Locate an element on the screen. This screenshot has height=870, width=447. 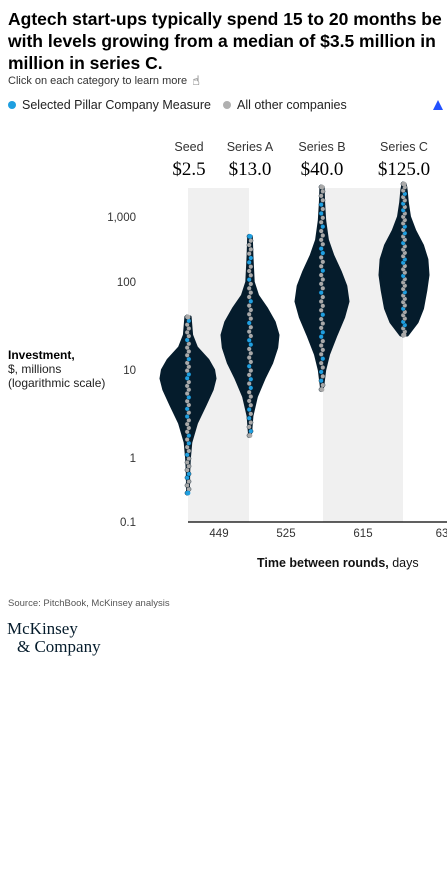
legend-item-other: All other companies is located at coordinates (284, 105).